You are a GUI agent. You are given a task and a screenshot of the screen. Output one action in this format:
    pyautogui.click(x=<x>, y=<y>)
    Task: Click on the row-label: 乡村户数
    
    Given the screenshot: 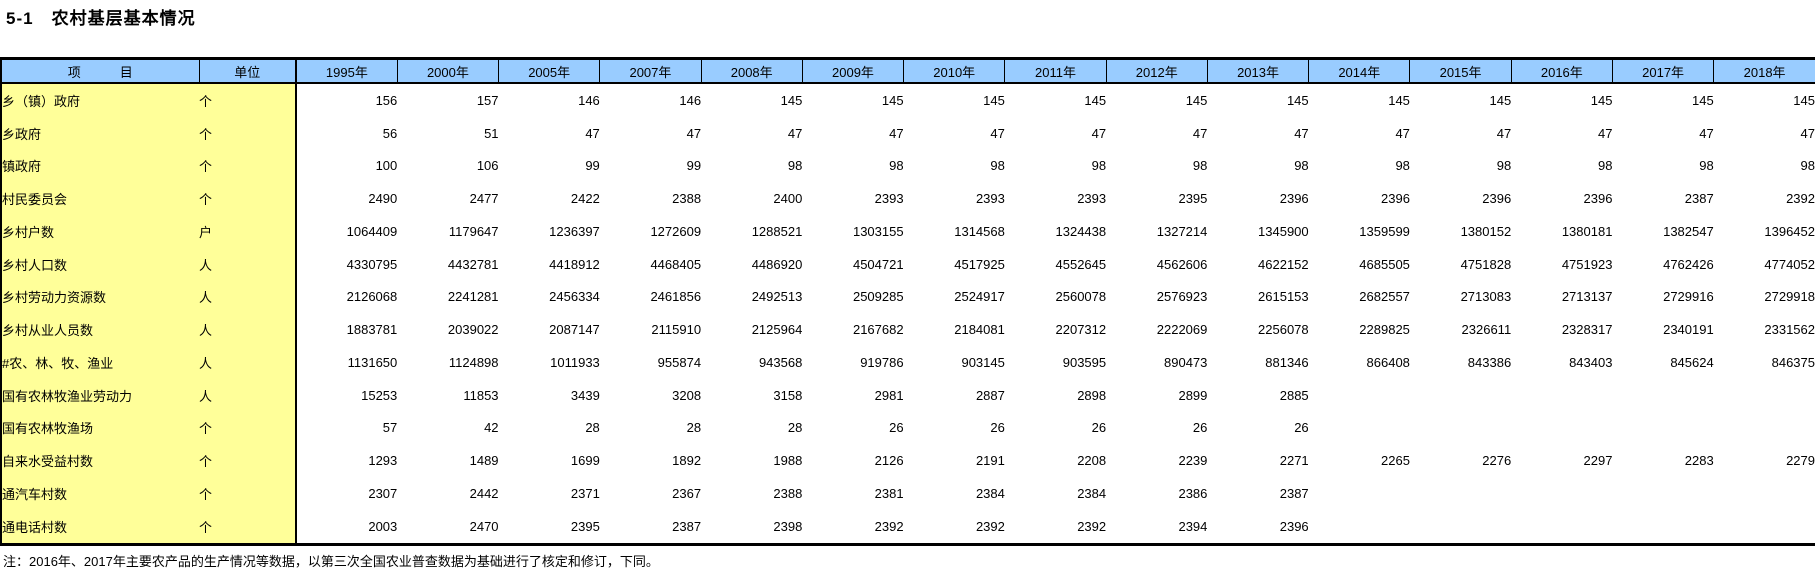 What is the action you would take?
    pyautogui.click(x=99, y=231)
    